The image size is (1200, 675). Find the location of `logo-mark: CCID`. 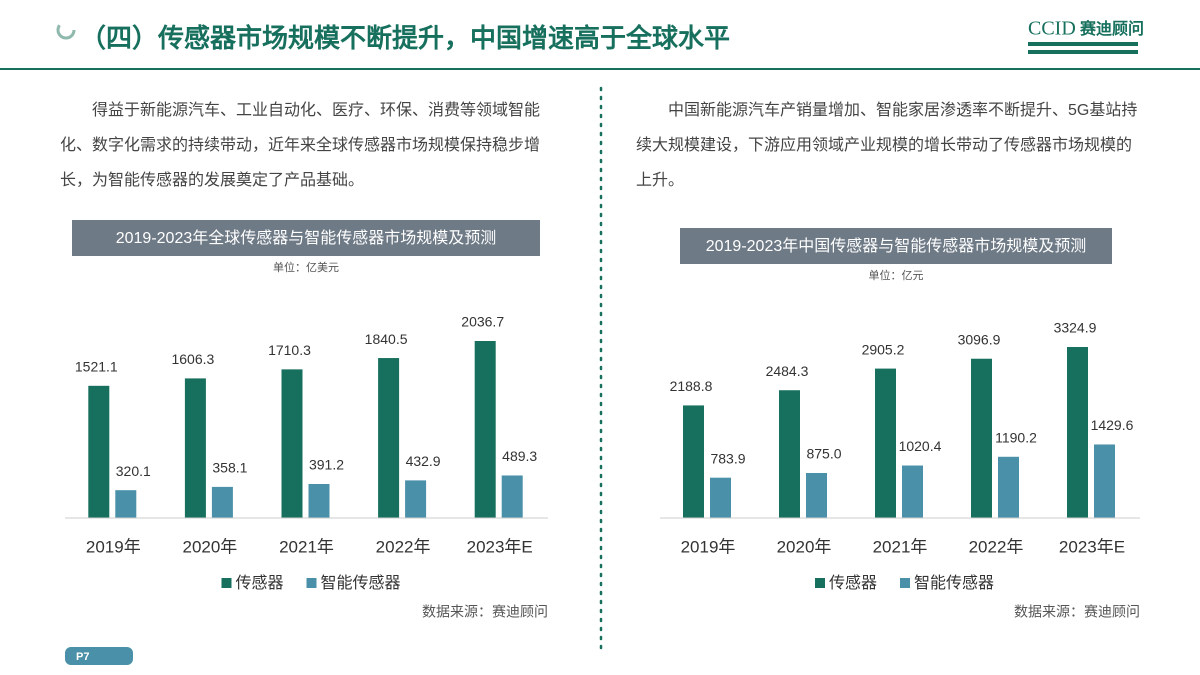

logo-mark: CCID is located at coordinates (1052, 29).